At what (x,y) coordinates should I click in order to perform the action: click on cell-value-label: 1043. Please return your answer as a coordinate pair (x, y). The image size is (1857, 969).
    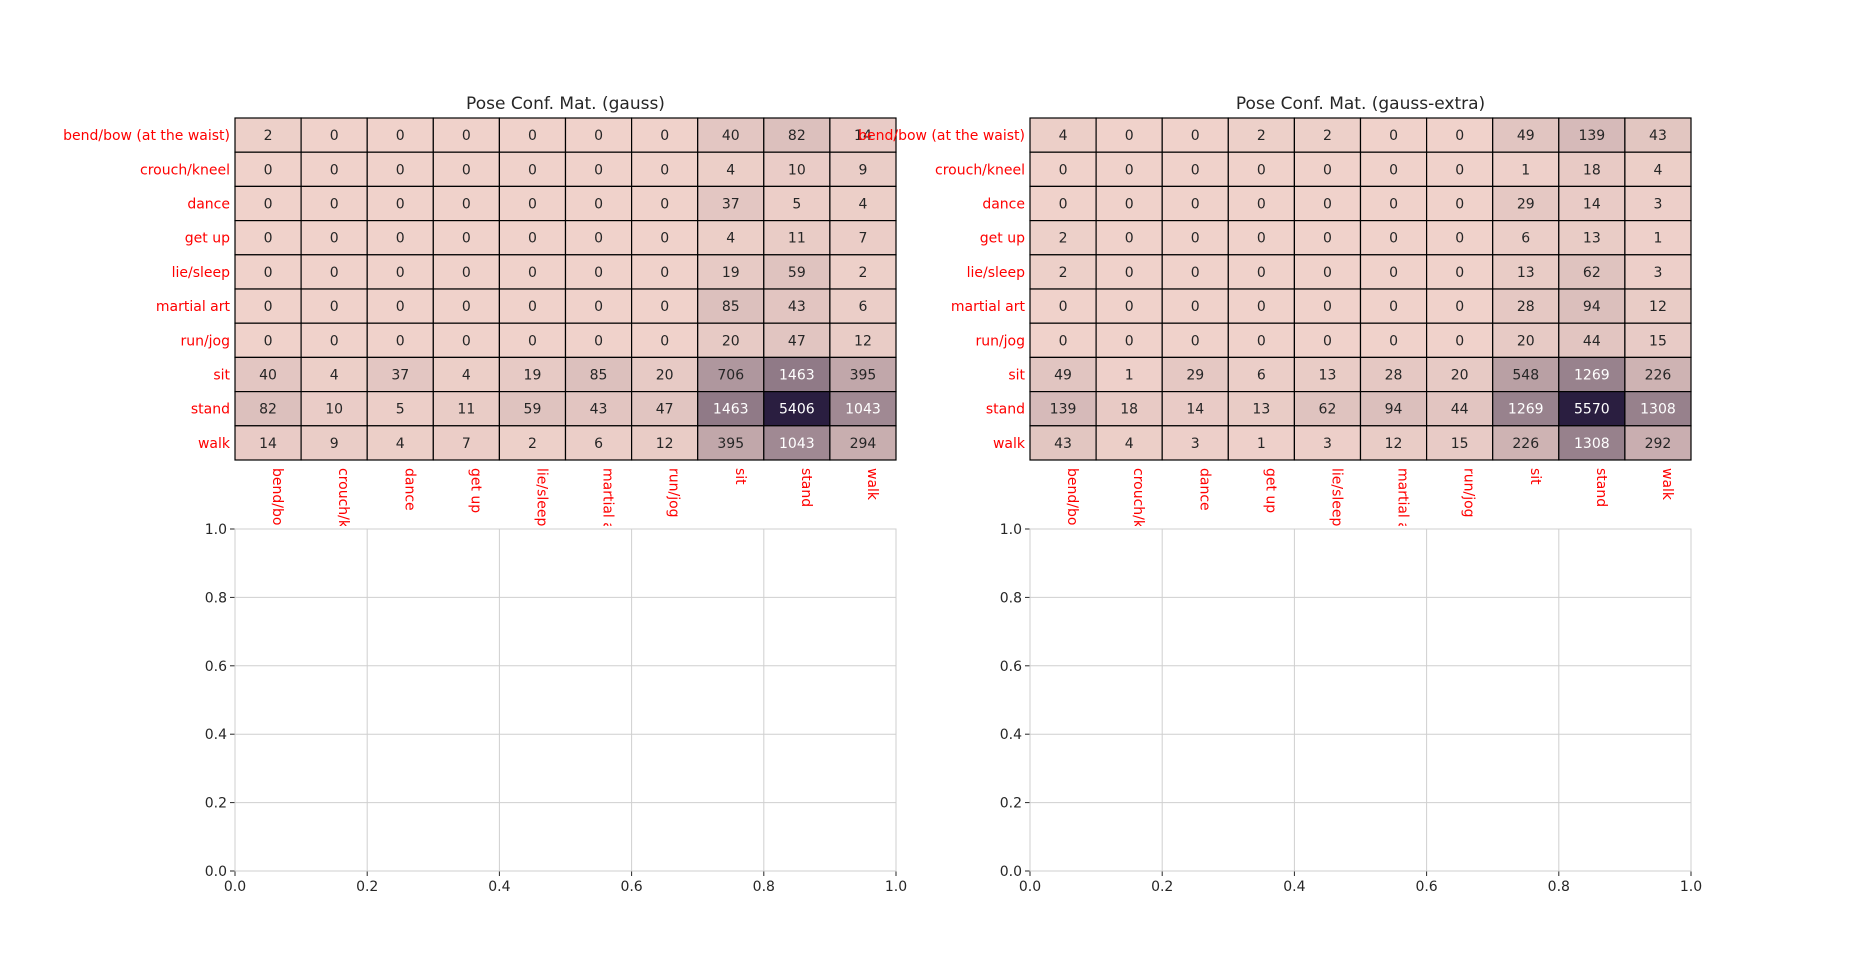
    Looking at the image, I should click on (863, 410).